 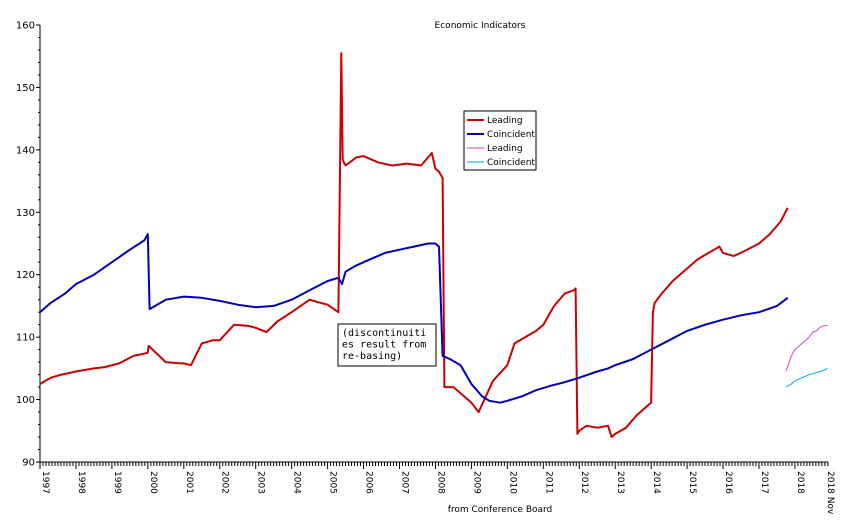 What do you see at coordinates (25, 88) in the screenshot?
I see `y-tick-label: 150` at bounding box center [25, 88].